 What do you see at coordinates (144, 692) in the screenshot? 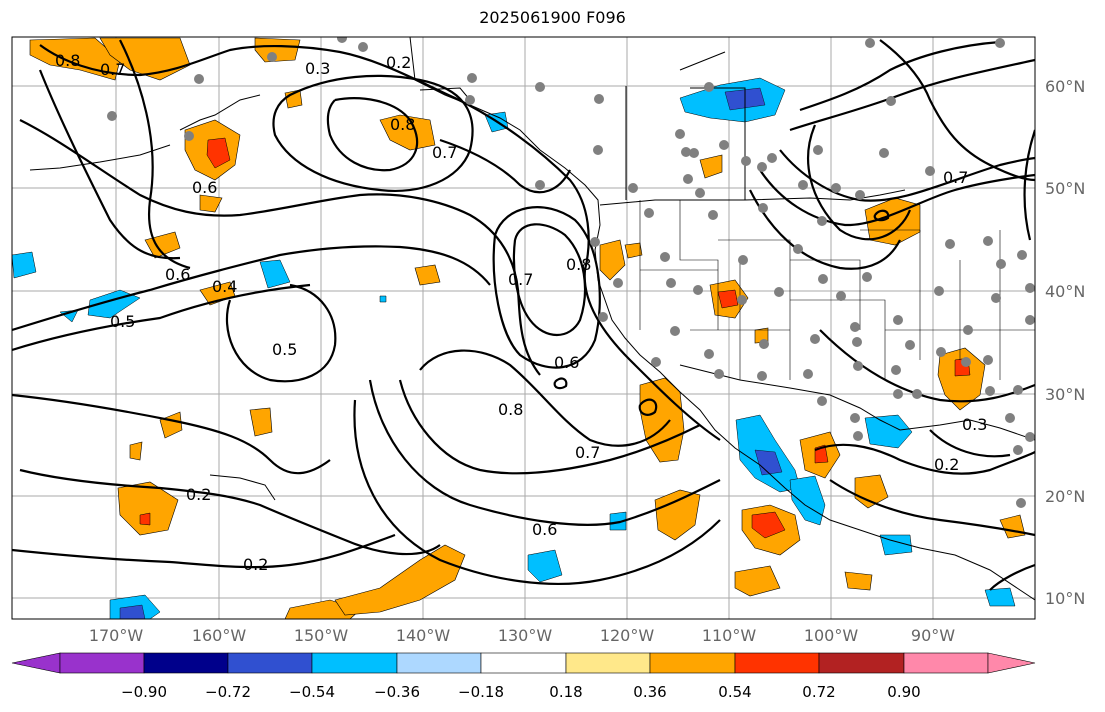
I see `colorbar-tick-label: −0.90` at bounding box center [144, 692].